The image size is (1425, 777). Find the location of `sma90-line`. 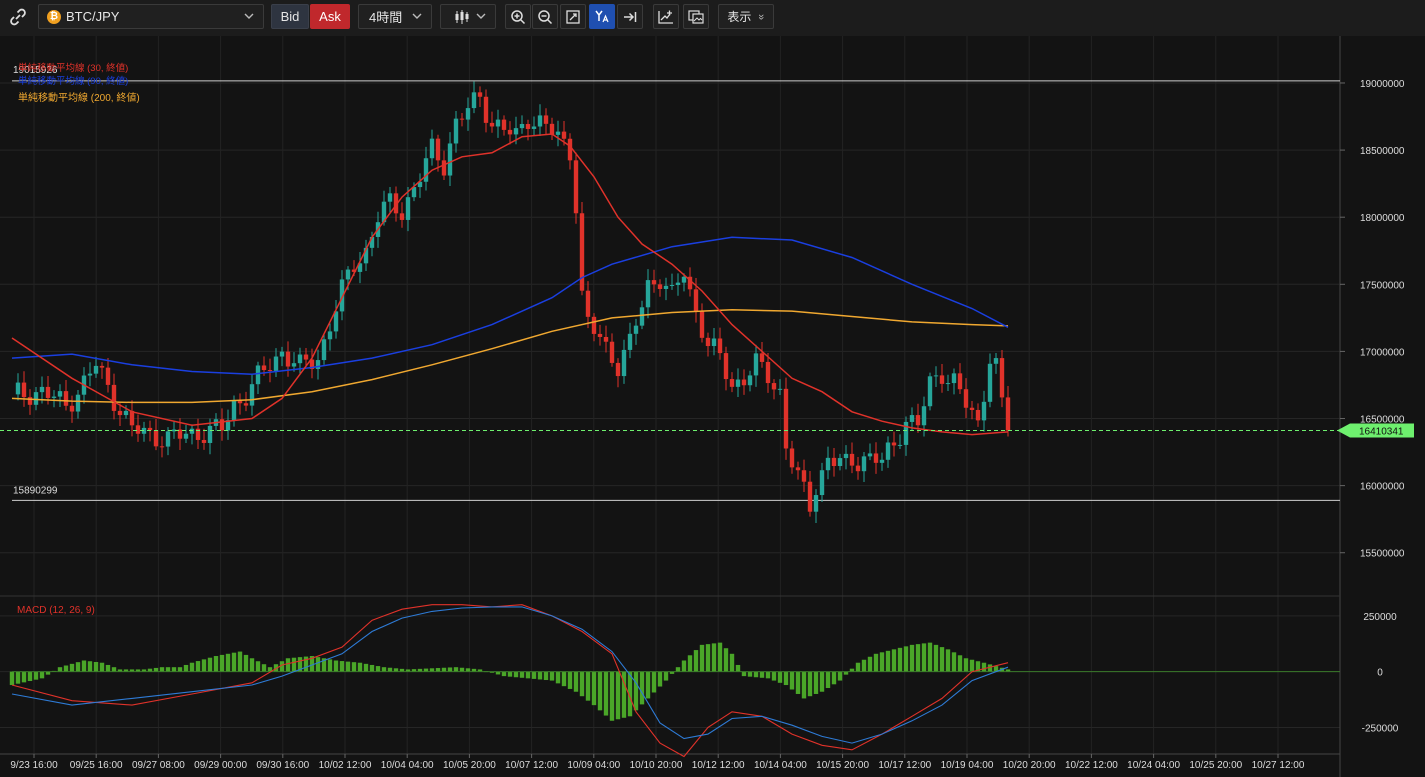

sma90-line is located at coordinates (510, 305).